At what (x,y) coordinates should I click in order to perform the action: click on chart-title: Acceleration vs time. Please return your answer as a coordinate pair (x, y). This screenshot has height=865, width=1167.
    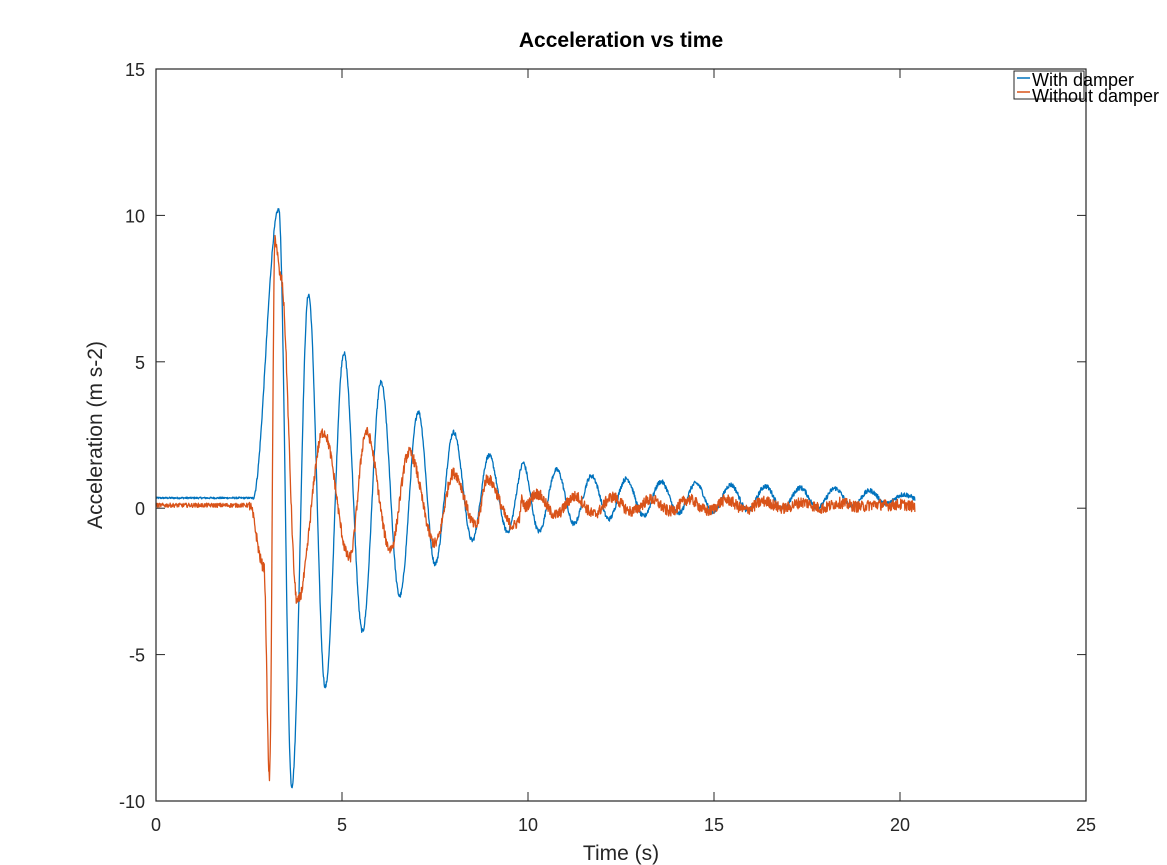
    Looking at the image, I should click on (621, 40).